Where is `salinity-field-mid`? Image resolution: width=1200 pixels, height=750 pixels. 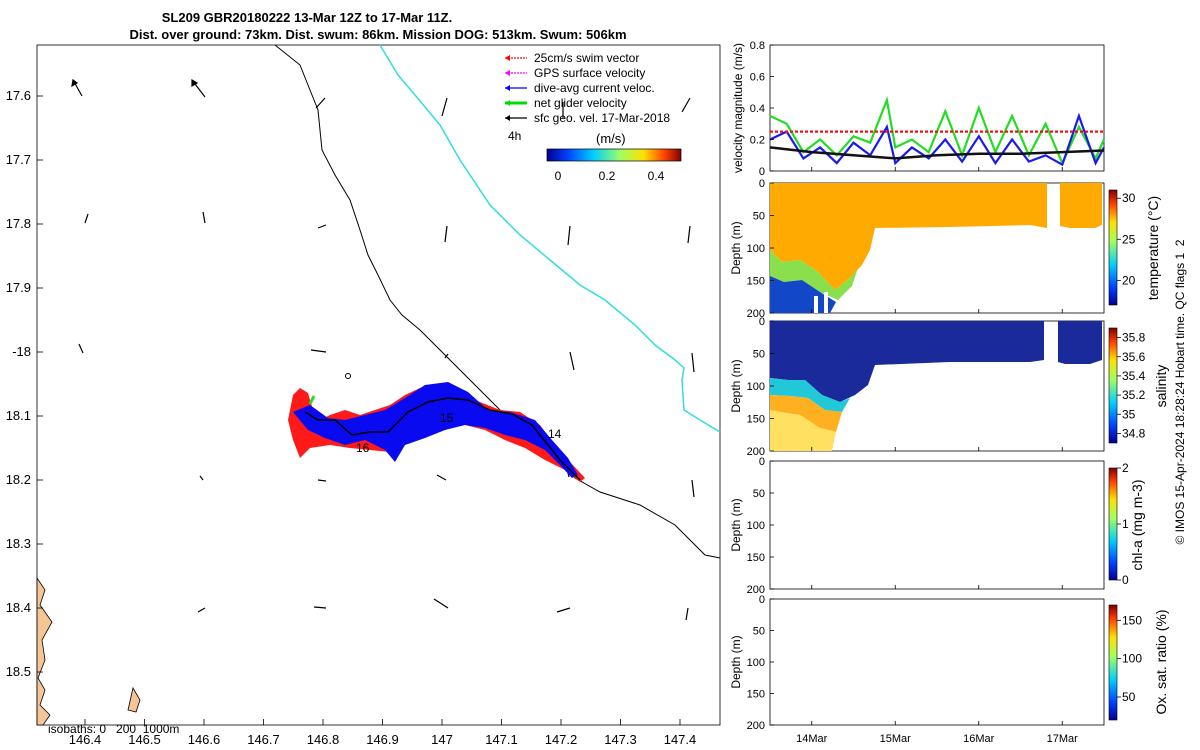
salinity-field-mid is located at coordinates (810, 395).